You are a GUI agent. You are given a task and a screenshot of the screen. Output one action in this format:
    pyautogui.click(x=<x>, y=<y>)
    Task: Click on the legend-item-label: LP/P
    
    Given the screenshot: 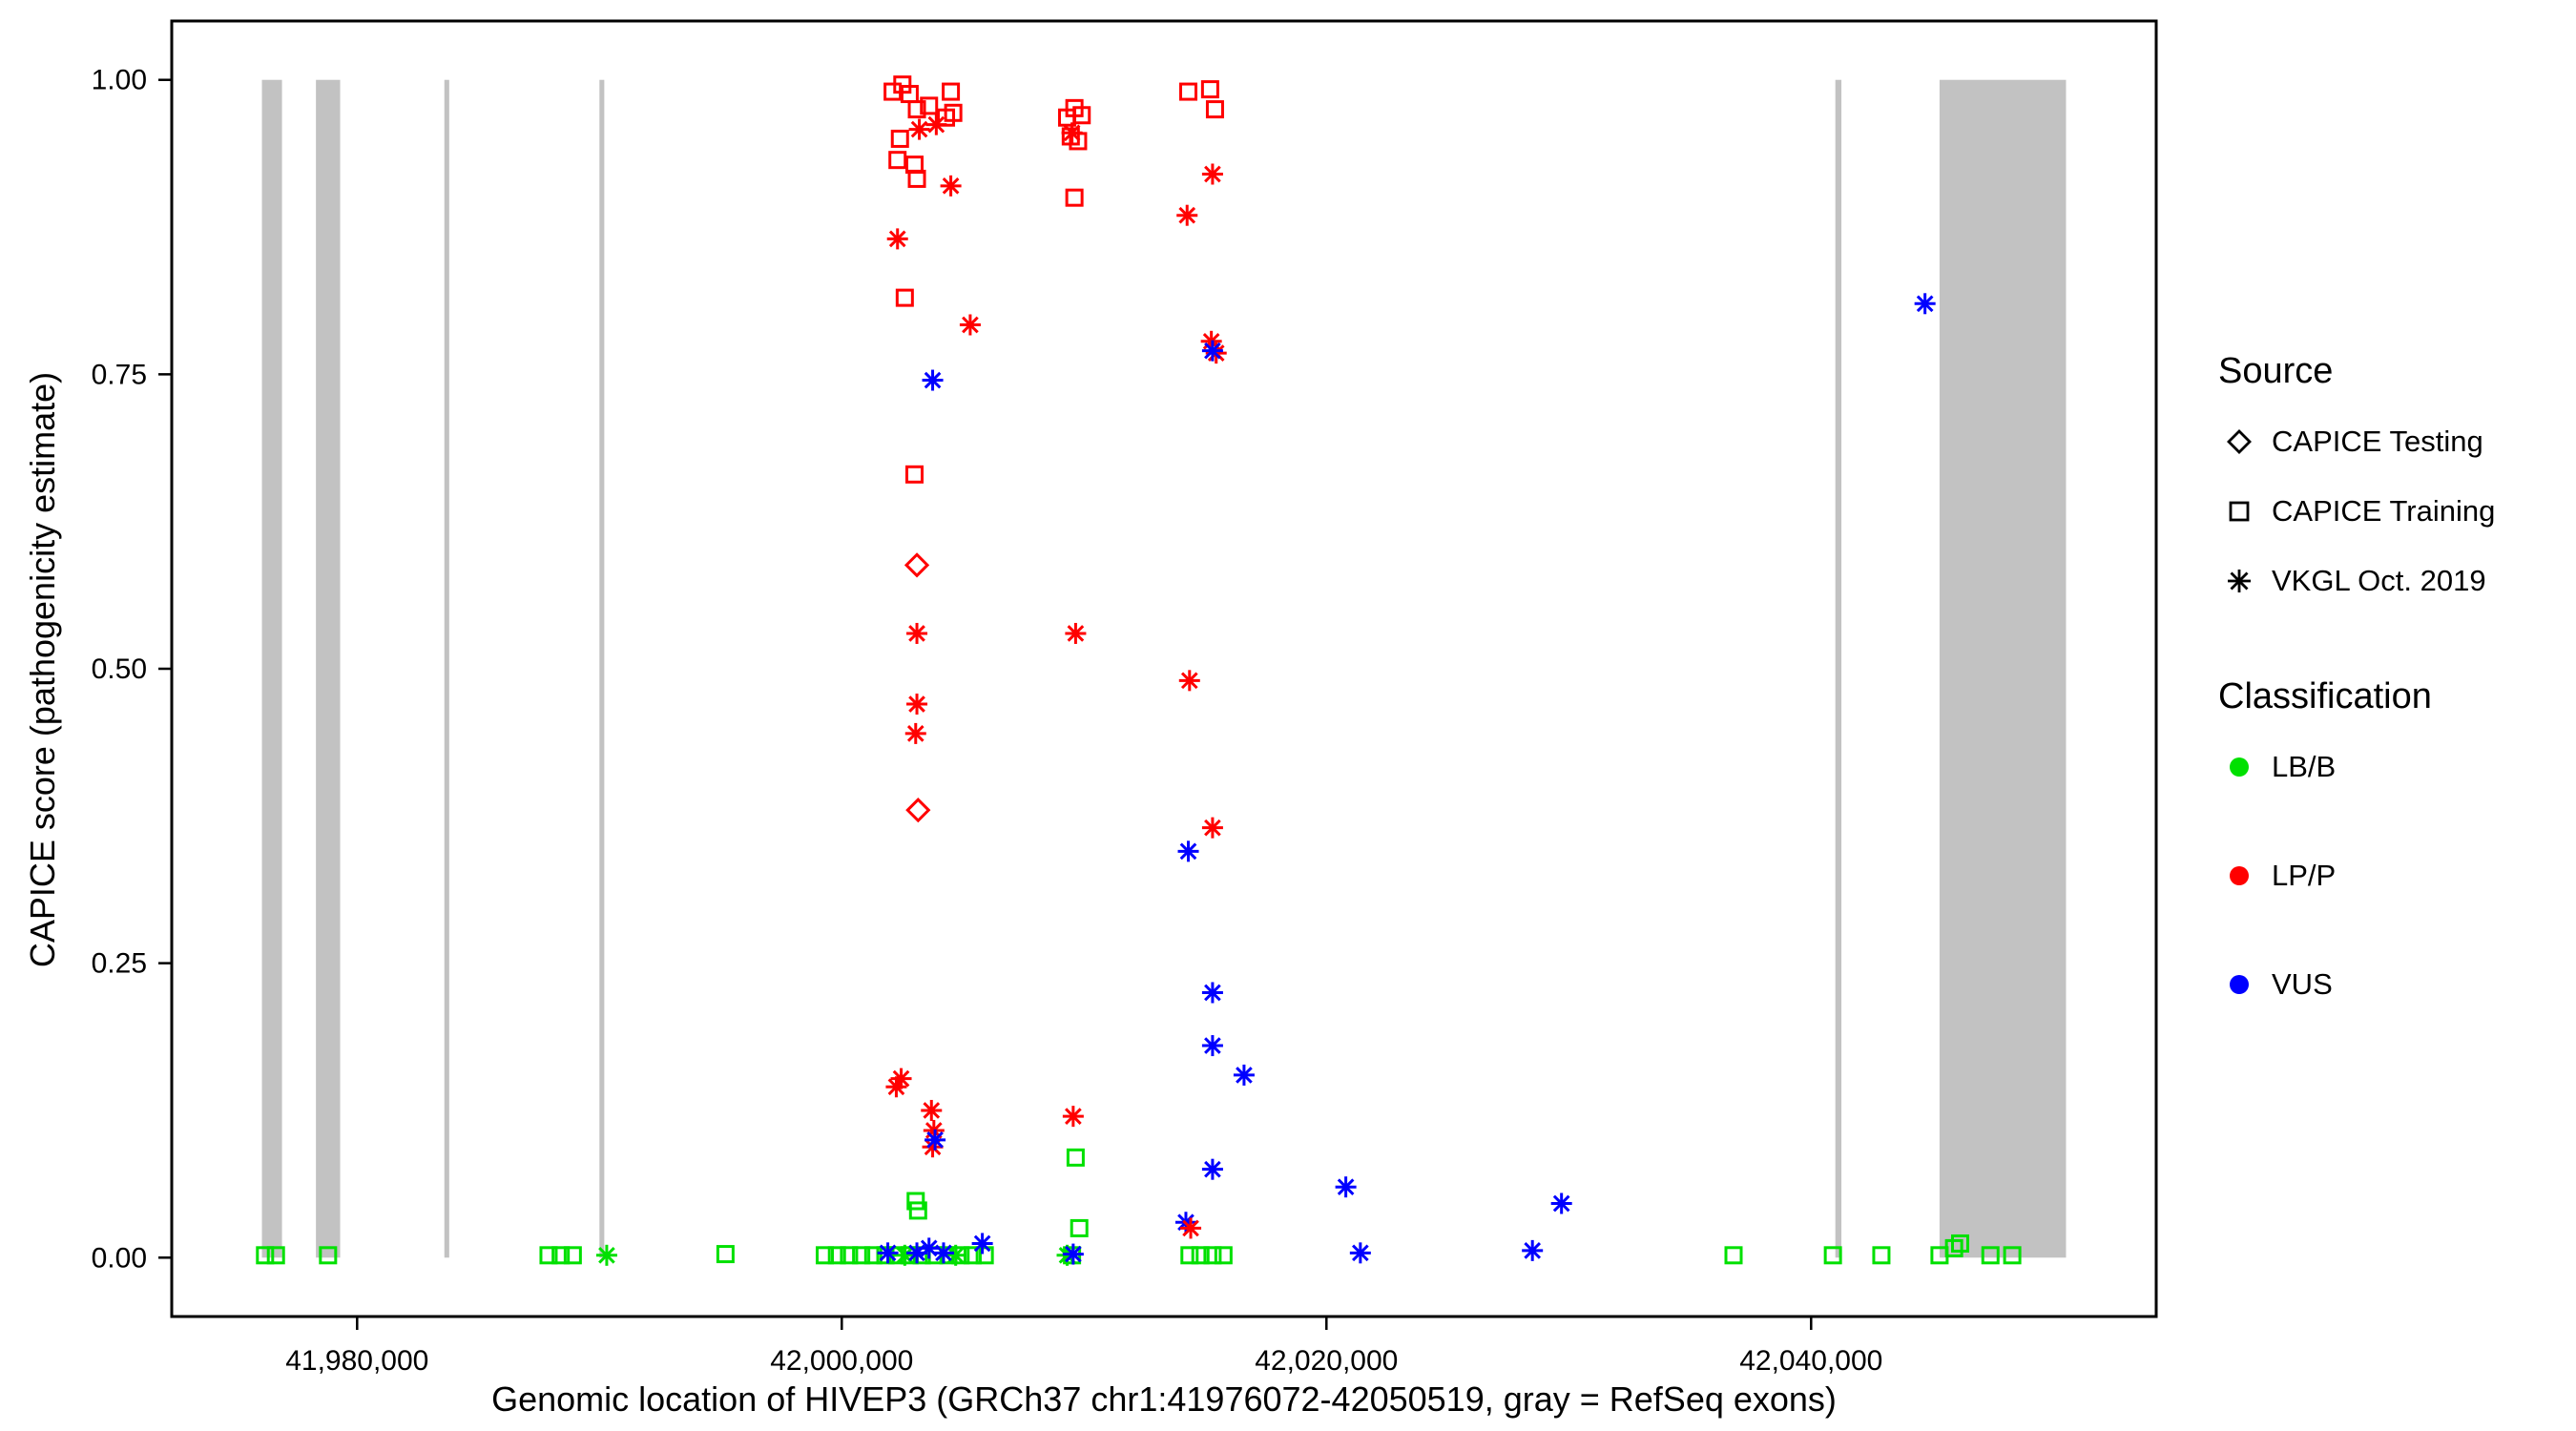 What is the action you would take?
    pyautogui.click(x=2304, y=875)
    